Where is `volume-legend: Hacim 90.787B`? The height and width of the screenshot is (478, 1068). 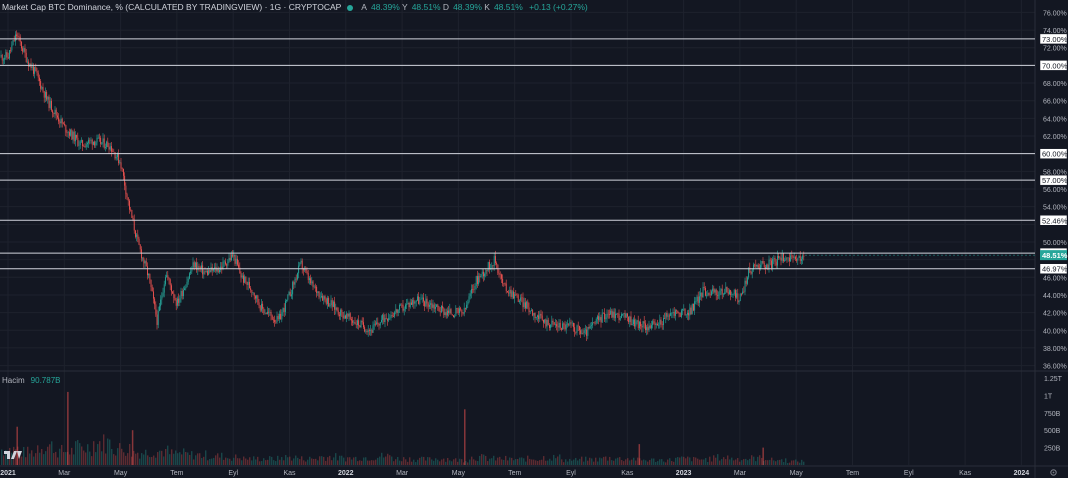 volume-legend: Hacim 90.787B is located at coordinates (31, 380).